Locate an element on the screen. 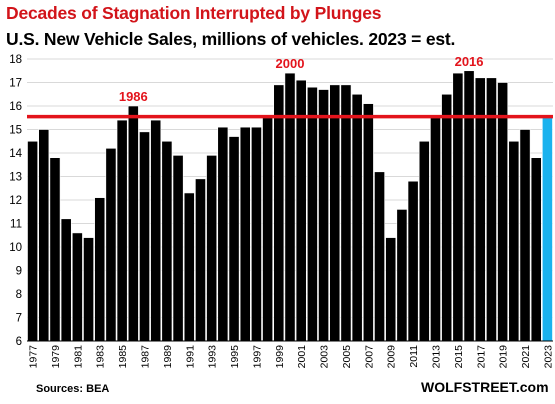 The image size is (555, 404). y-tick-label: 17 is located at coordinates (15, 84).